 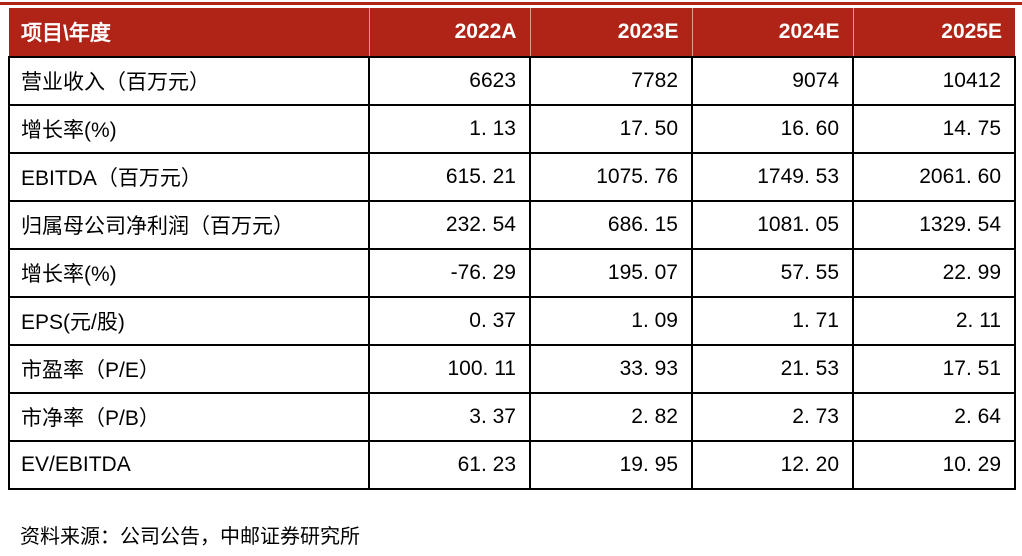 What do you see at coordinates (772, 32) in the screenshot?
I see `header-year-2024e: 2024E` at bounding box center [772, 32].